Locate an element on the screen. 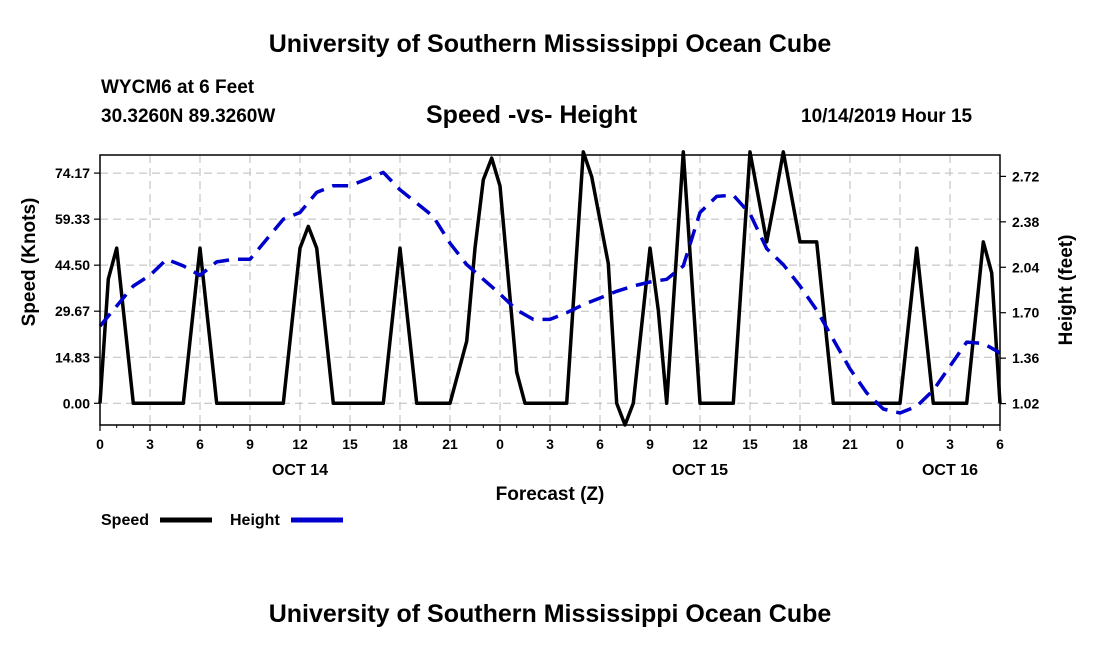  legend-height-label: Height is located at coordinates (255, 520).